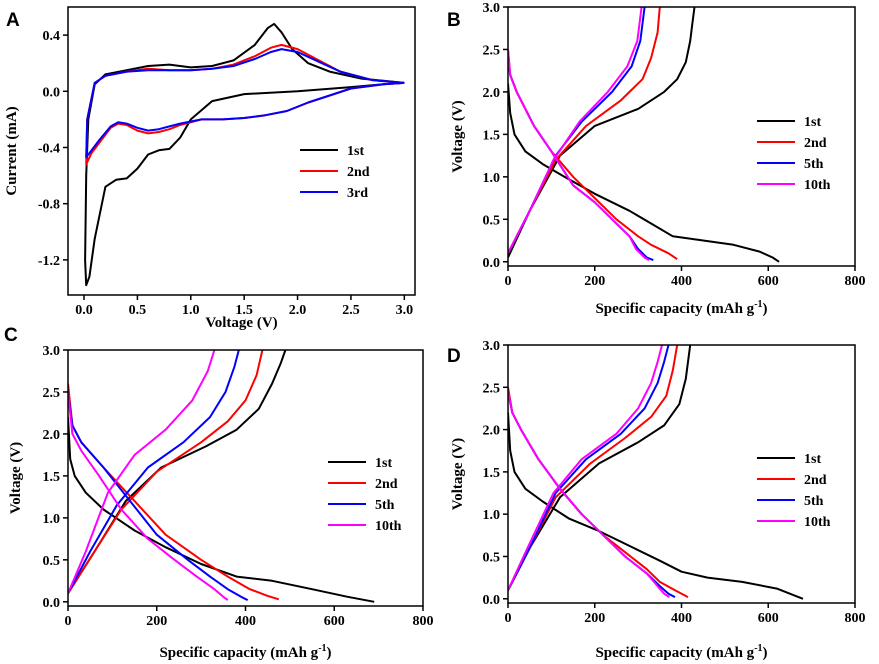  I want to click on x-tick-label: 0.5, so click(138, 310).